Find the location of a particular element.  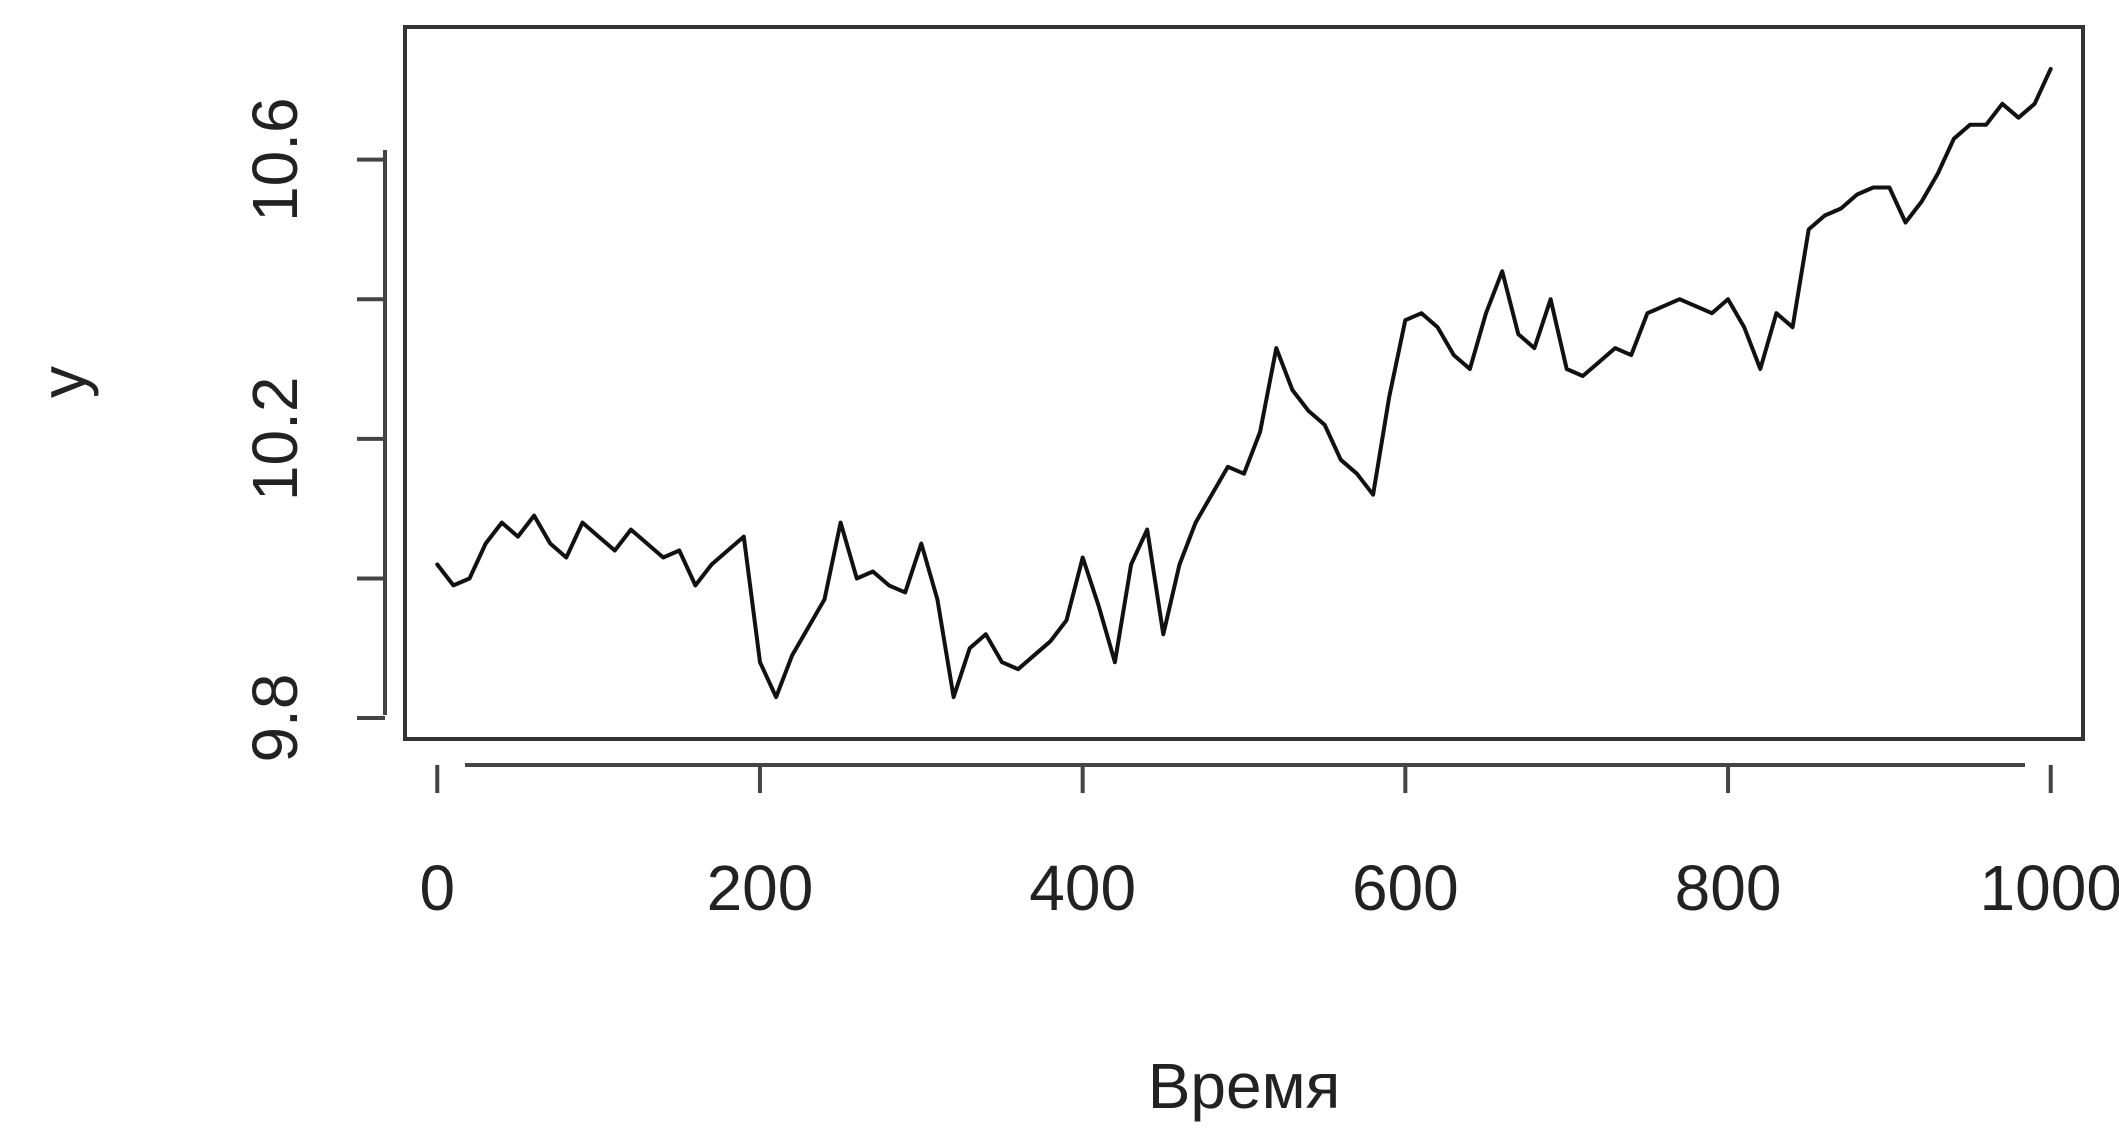

x-tick-label: 0 is located at coordinates (437, 888).